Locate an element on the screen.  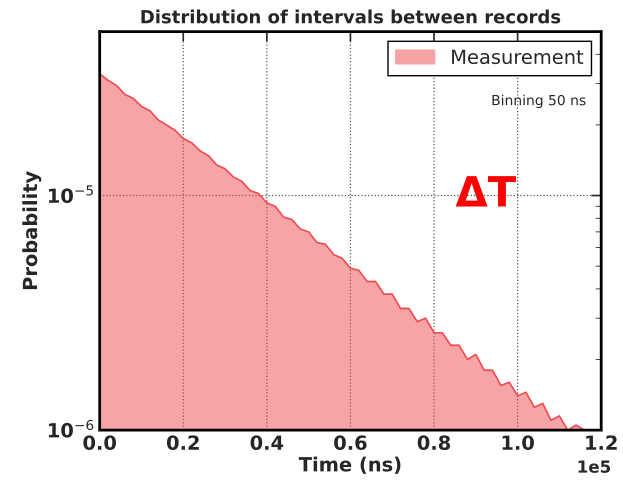
x-tick-label: 0.8 is located at coordinates (434, 442).